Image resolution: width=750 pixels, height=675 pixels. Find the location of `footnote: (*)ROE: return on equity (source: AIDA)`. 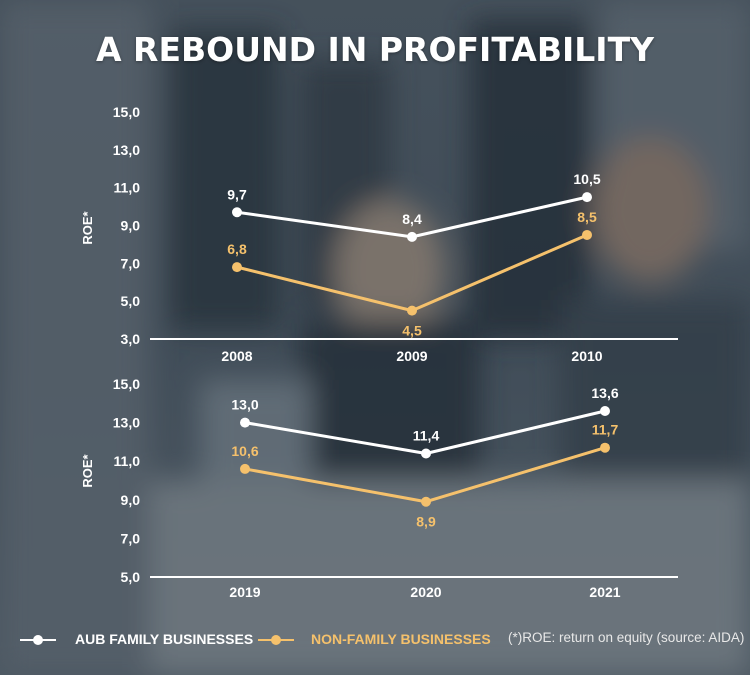

footnote: (*)ROE: return on equity (source: AIDA) is located at coordinates (626, 637).